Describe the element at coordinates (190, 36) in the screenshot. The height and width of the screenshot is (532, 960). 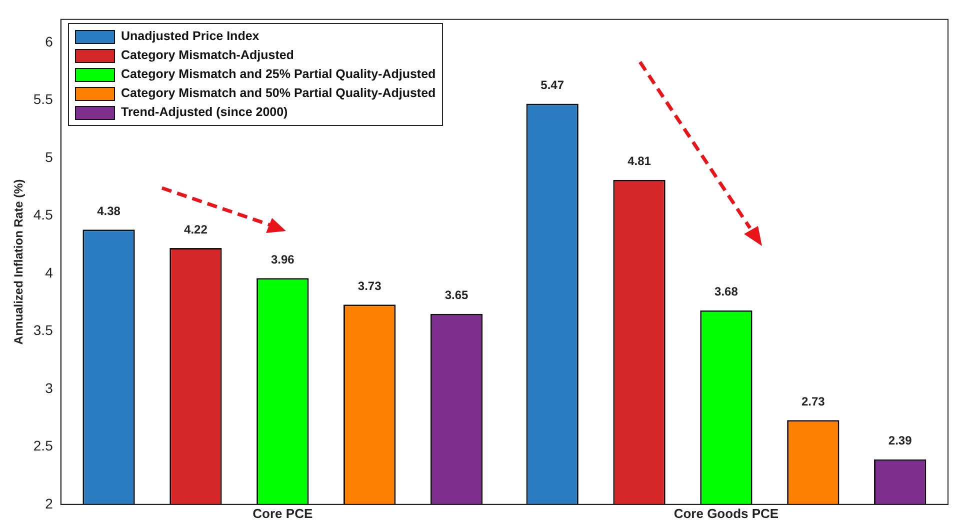
I see `legend-label: Unadjusted Price Index` at that location.